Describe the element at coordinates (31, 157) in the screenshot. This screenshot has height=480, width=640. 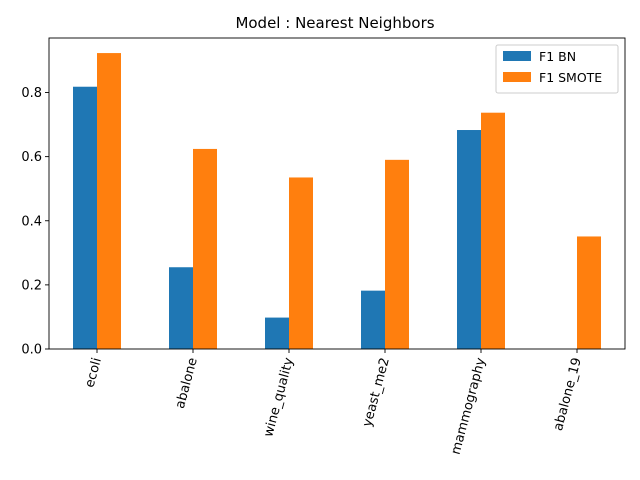
I see `y-tick-label: 0.6` at that location.